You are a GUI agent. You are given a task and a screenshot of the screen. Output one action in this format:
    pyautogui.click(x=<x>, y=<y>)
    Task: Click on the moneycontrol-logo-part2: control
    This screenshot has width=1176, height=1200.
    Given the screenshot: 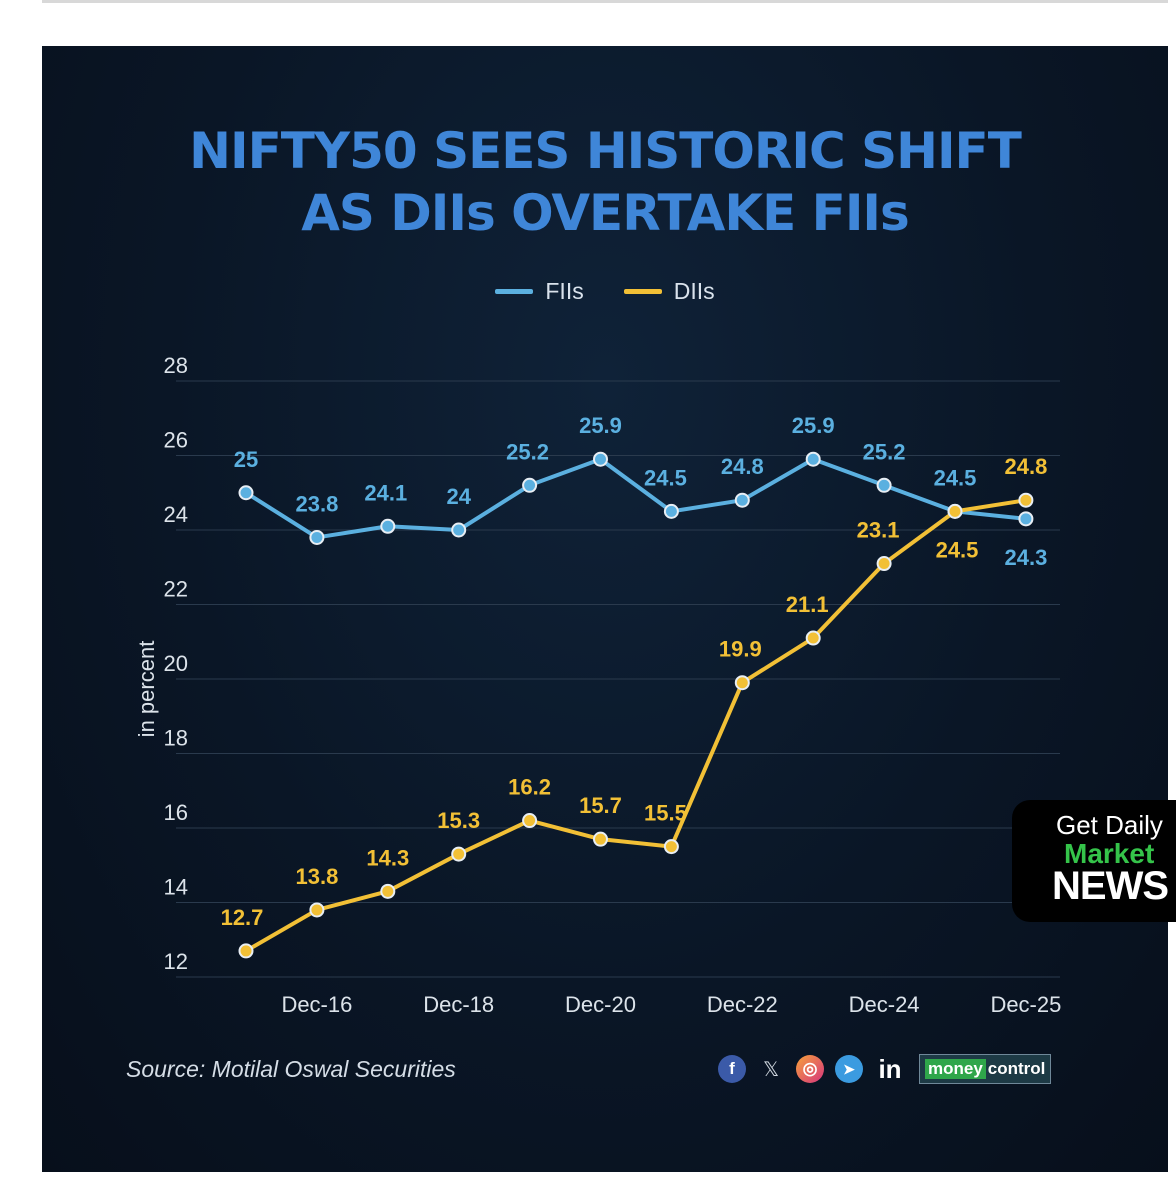 What is the action you would take?
    pyautogui.click(x=1016, y=1068)
    